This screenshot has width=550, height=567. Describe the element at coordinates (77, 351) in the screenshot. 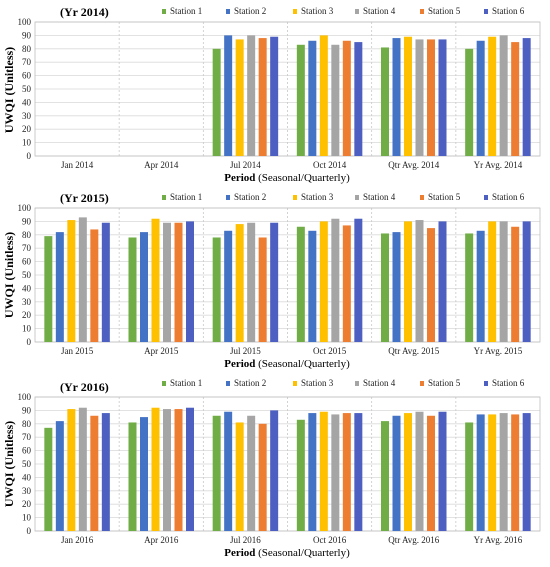

I see `x-tick-label: Jan 2015` at that location.